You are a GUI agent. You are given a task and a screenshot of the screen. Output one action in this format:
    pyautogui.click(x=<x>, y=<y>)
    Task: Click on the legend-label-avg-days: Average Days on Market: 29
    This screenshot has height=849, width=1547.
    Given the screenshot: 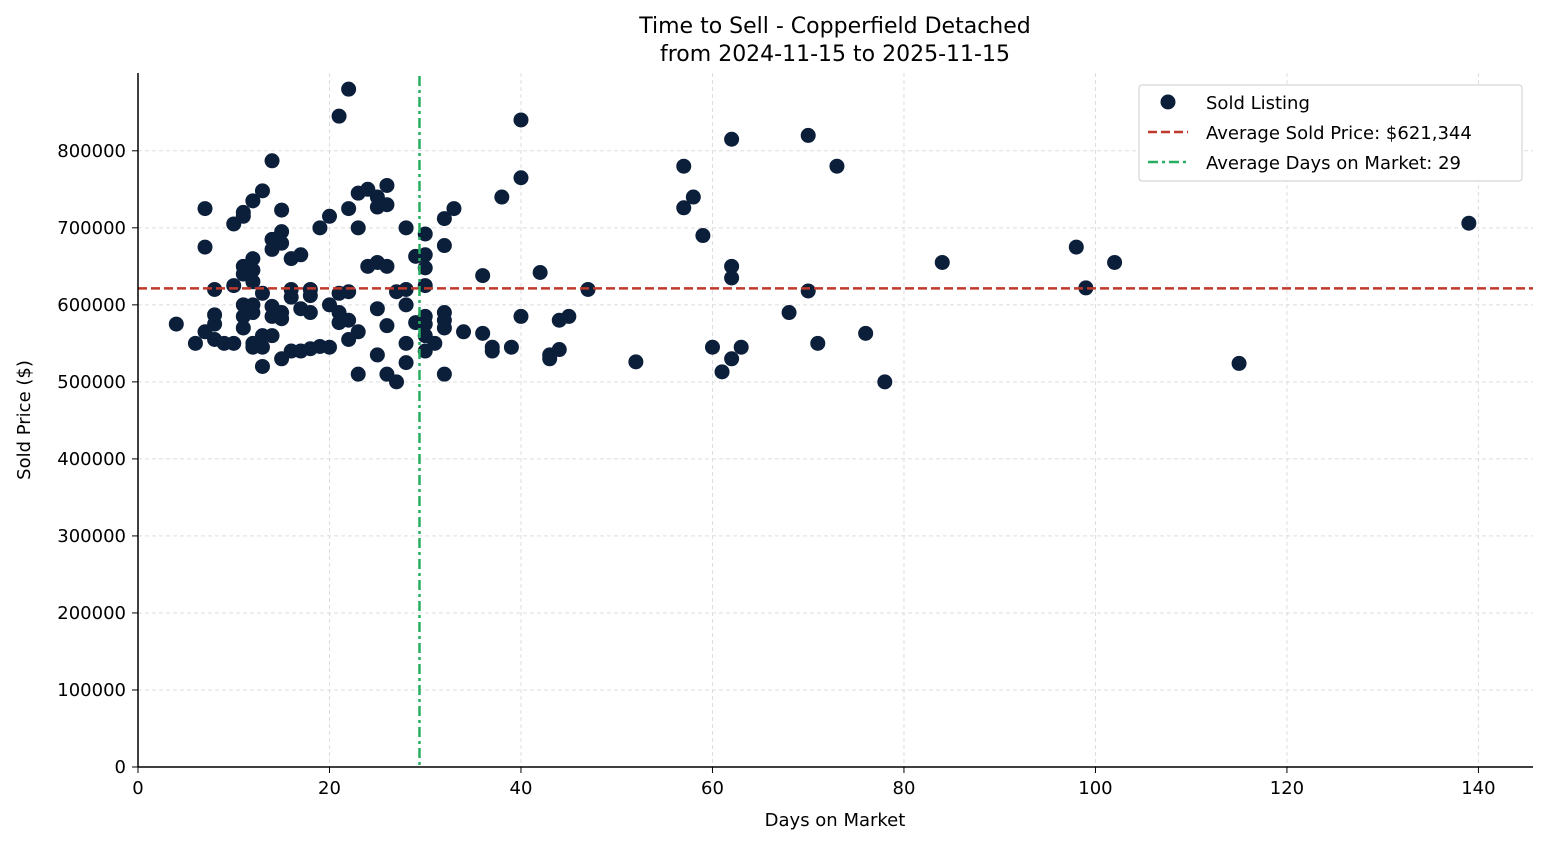 What is the action you would take?
    pyautogui.click(x=1333, y=163)
    